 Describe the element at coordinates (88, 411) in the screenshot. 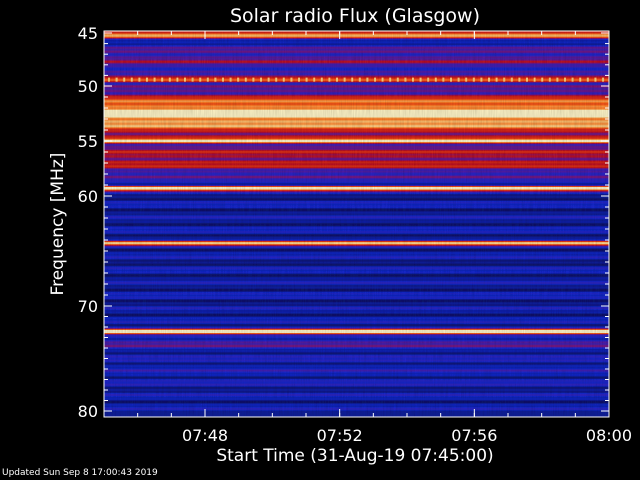

I see `y-tick-label: 80` at that location.